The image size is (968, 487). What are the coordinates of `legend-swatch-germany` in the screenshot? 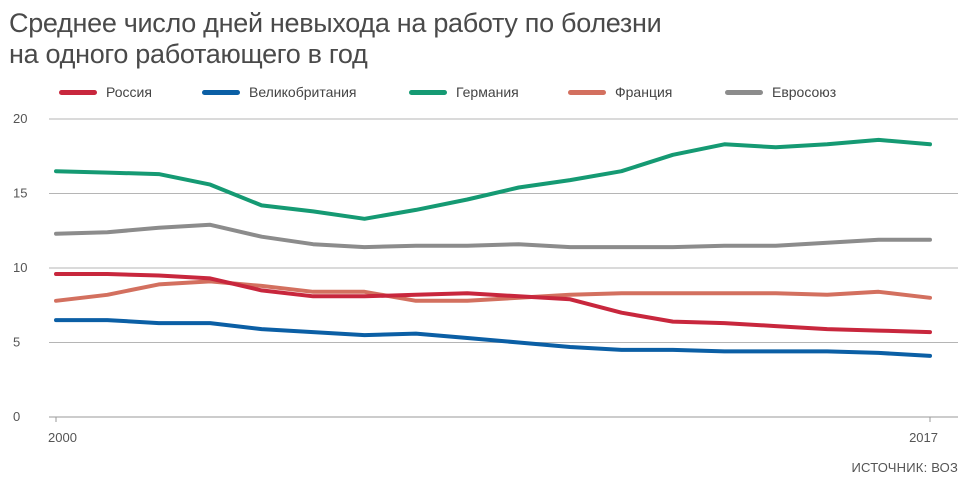 It's located at (428, 92).